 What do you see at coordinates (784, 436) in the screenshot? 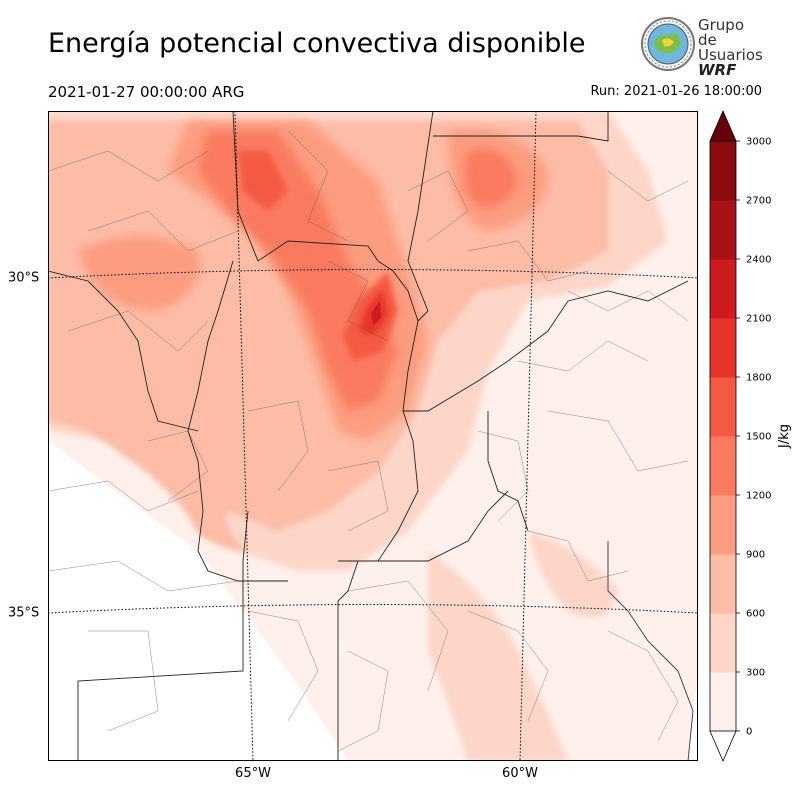
I see `colorbar-label: J/kg` at bounding box center [784, 436].